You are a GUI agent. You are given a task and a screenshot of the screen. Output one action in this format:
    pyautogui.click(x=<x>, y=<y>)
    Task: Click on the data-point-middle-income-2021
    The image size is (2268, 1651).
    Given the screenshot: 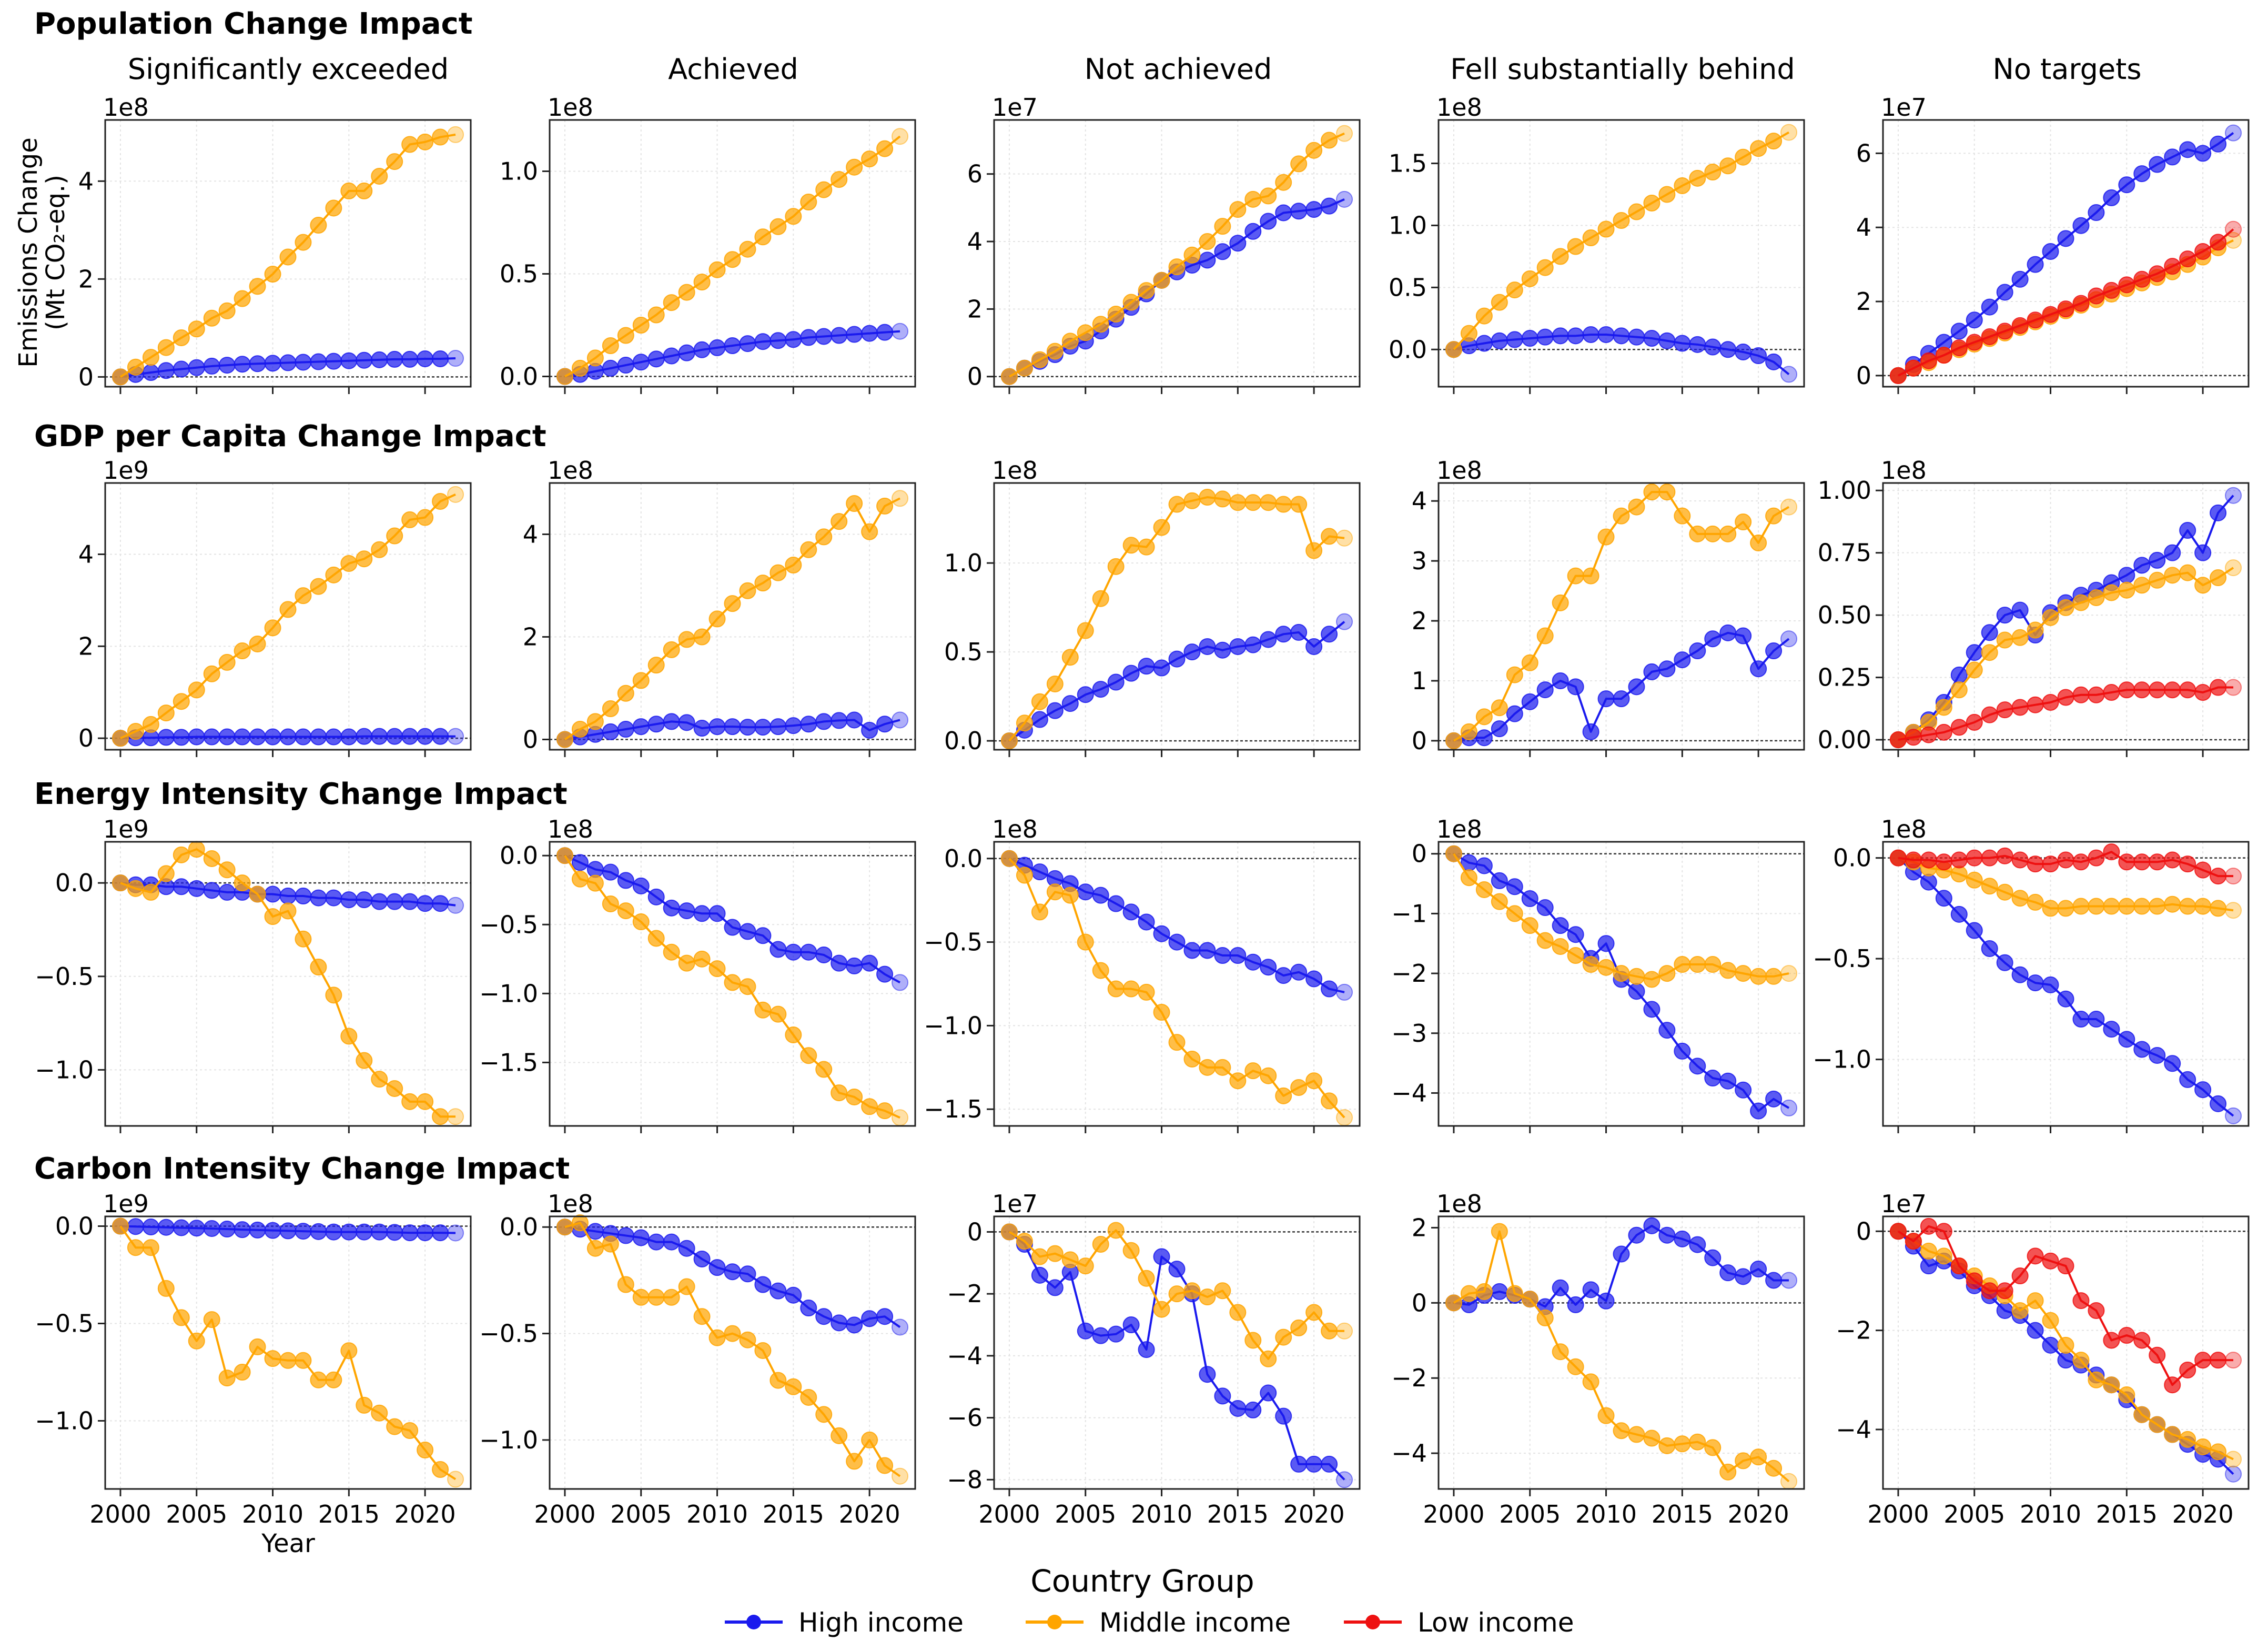 What is the action you would take?
    pyautogui.click(x=2218, y=1452)
    